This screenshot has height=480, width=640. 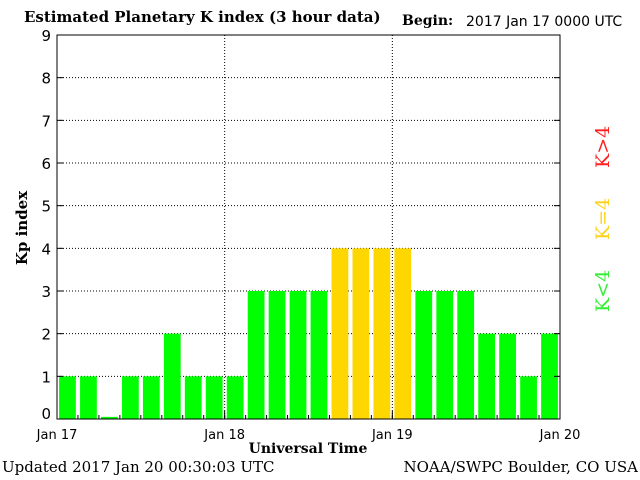 I want to click on y-axis-label: Kp index, so click(x=22, y=227).